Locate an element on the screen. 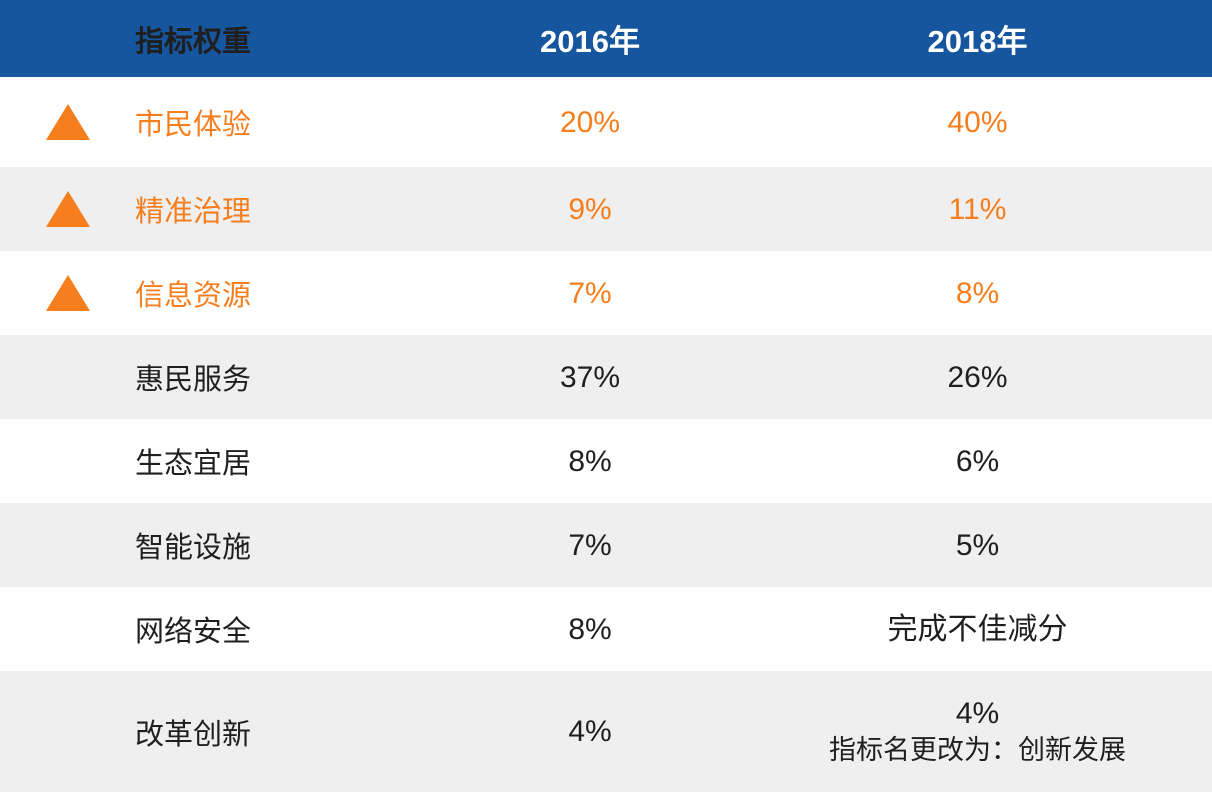 This screenshot has height=792, width=1212. row-label: 智能设施 is located at coordinates (193, 548).